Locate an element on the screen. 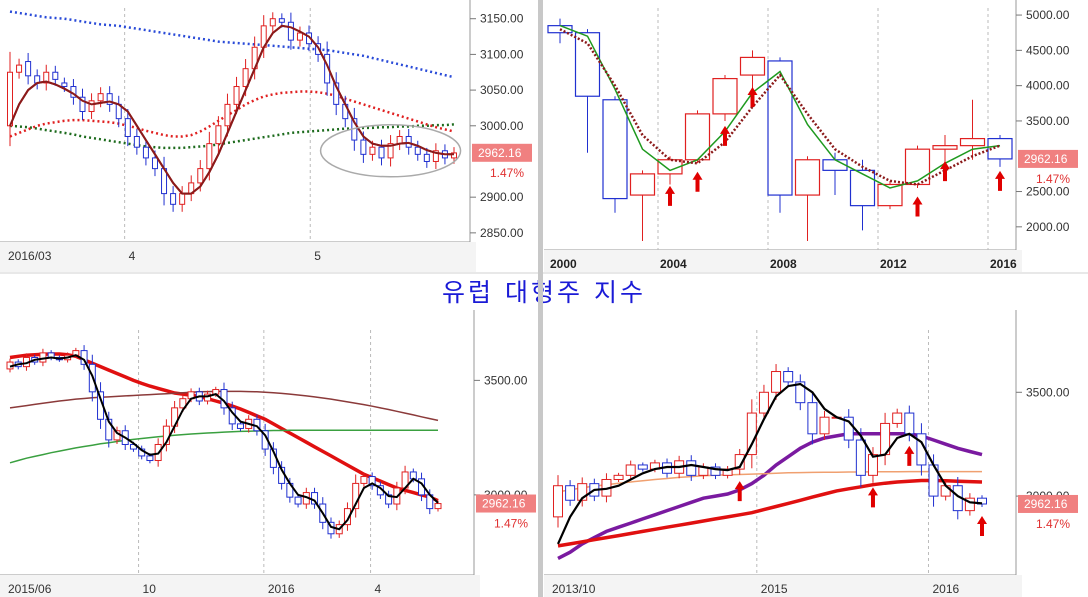  yearly-y-tick-label: 5000.00 is located at coordinates (1048, 15).